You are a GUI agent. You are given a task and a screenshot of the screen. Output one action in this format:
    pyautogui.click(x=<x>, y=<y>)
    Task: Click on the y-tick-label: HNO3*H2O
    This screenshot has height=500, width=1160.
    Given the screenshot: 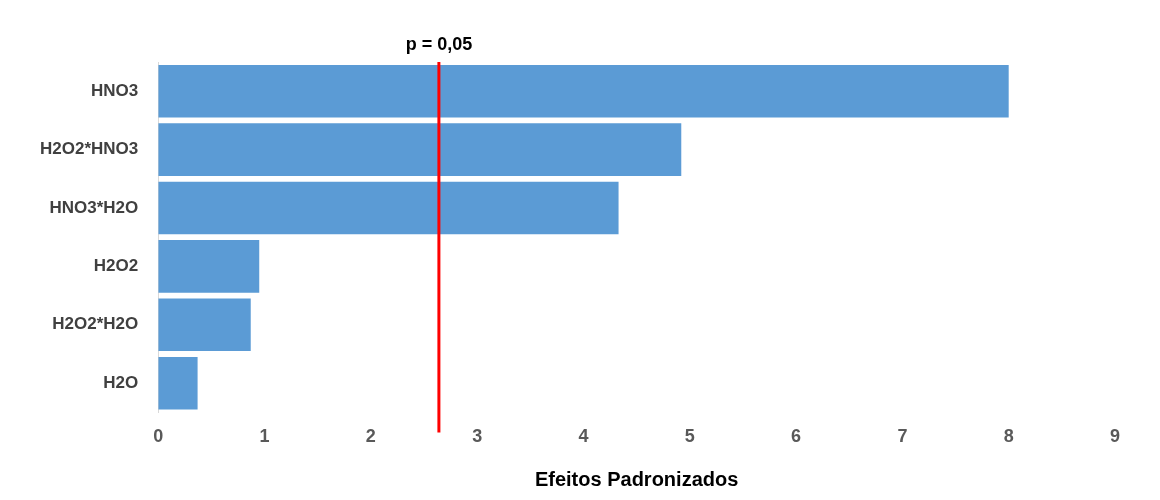 What is the action you would take?
    pyautogui.click(x=94, y=207)
    